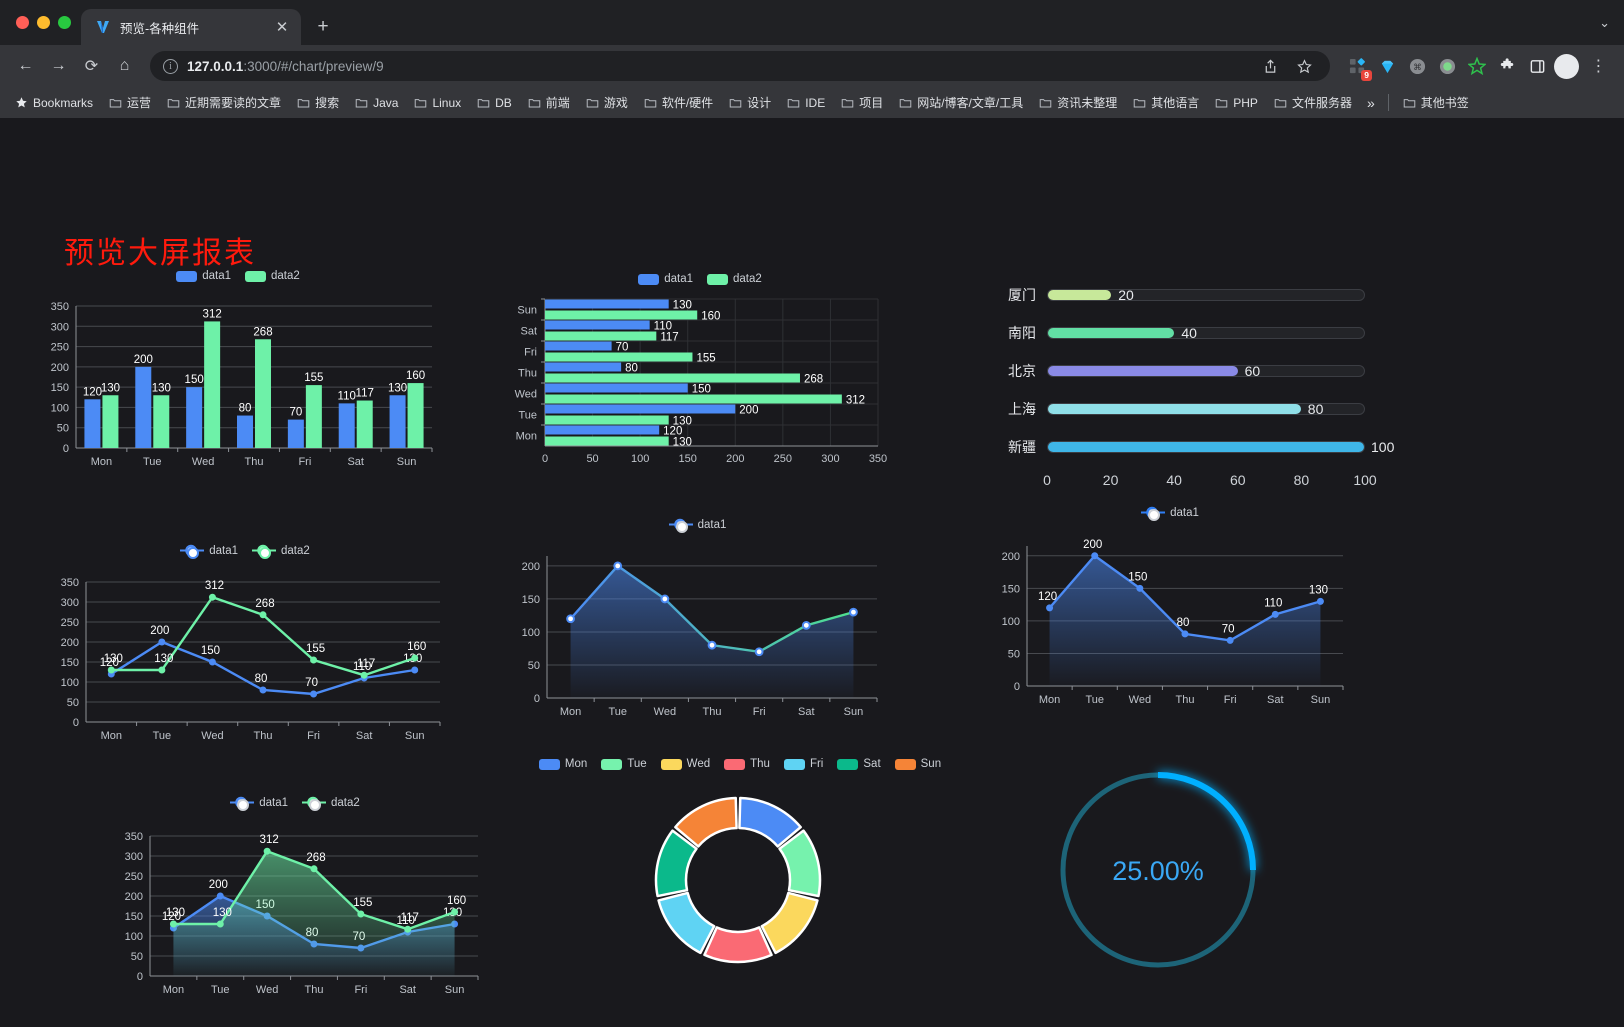  What do you see at coordinates (1477, 66) in the screenshot?
I see `star-outline-green-icon` at bounding box center [1477, 66].